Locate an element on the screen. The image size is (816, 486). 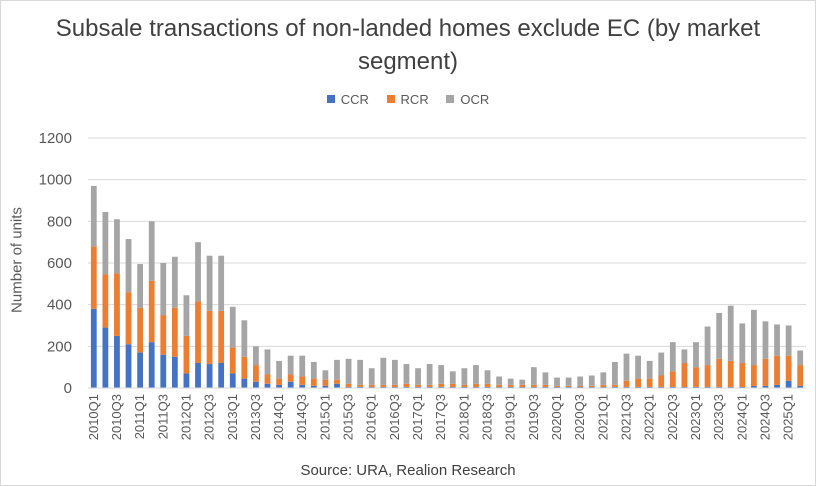
bar-ocr-2017q2 is located at coordinates (429, 374).